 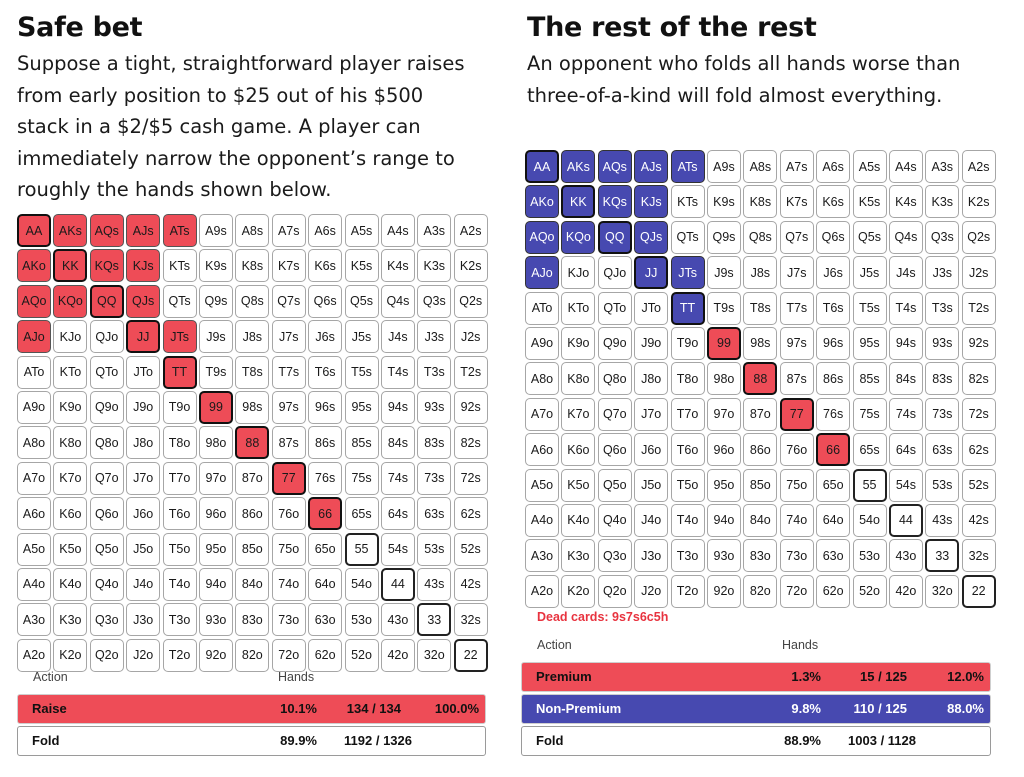 What do you see at coordinates (905, 237) in the screenshot?
I see `hand-cell-q4s: Q4s` at bounding box center [905, 237].